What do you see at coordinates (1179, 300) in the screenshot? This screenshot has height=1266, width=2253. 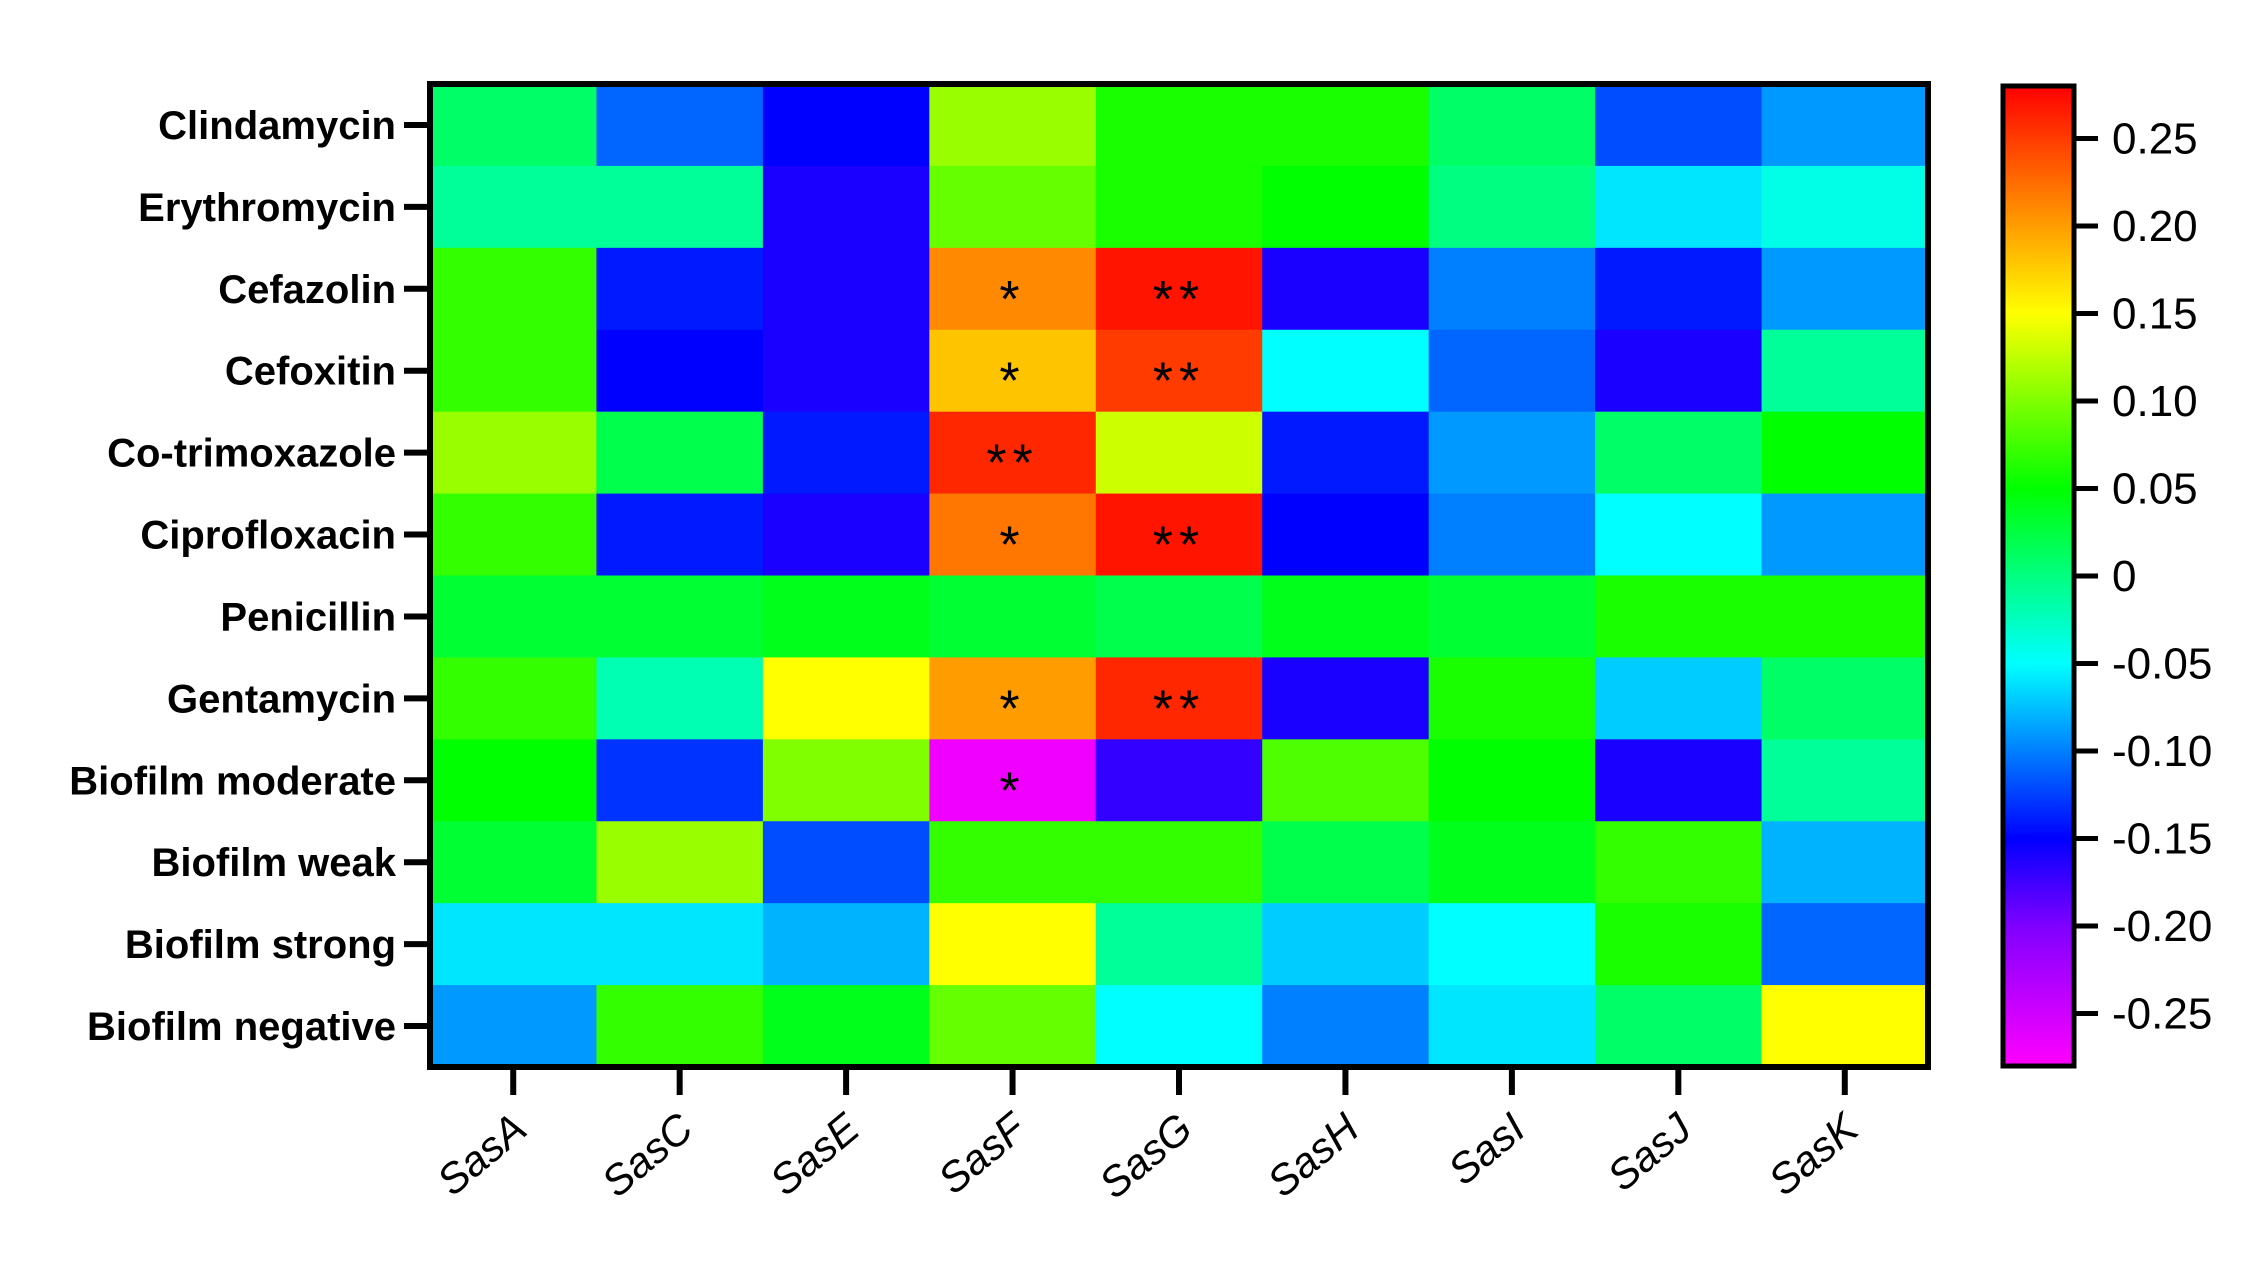 I see `significance-mark: **` at bounding box center [1179, 300].